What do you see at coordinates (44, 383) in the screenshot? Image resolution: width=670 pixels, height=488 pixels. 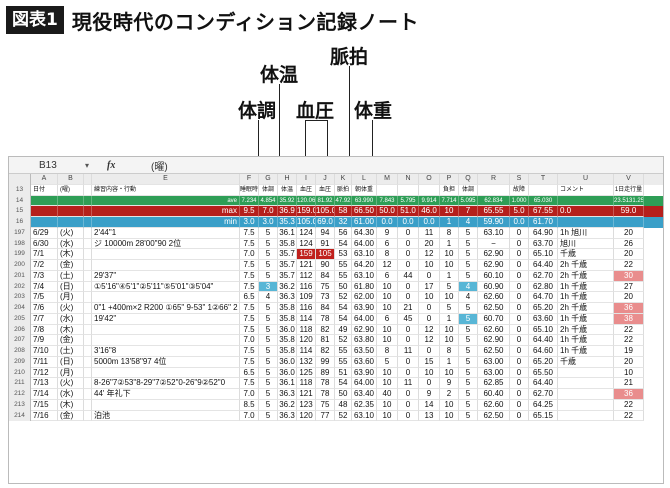 I see `sheet-cell: 7/13` at bounding box center [44, 383].